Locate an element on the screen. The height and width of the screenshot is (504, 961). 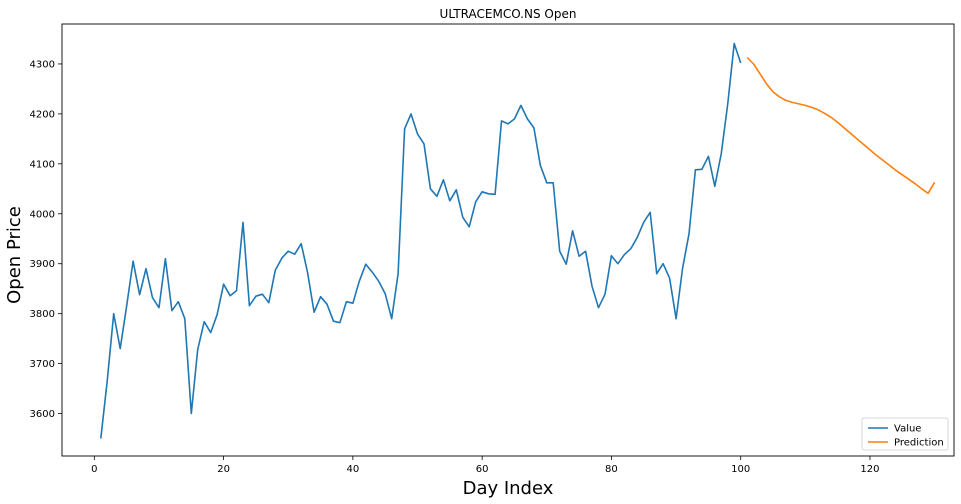
y-tick-label: 4200 is located at coordinates (42, 114).